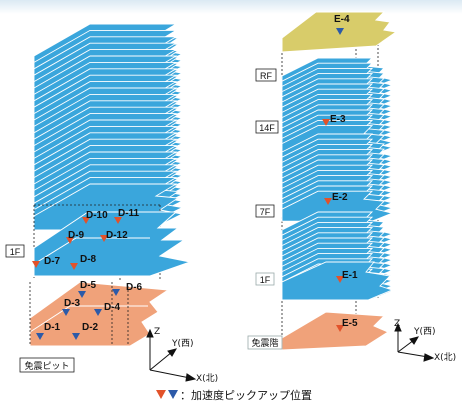 The image size is (462, 406). Describe the element at coordinates (350, 275) in the screenshot. I see `sensor-label-e-1: E-1` at that location.